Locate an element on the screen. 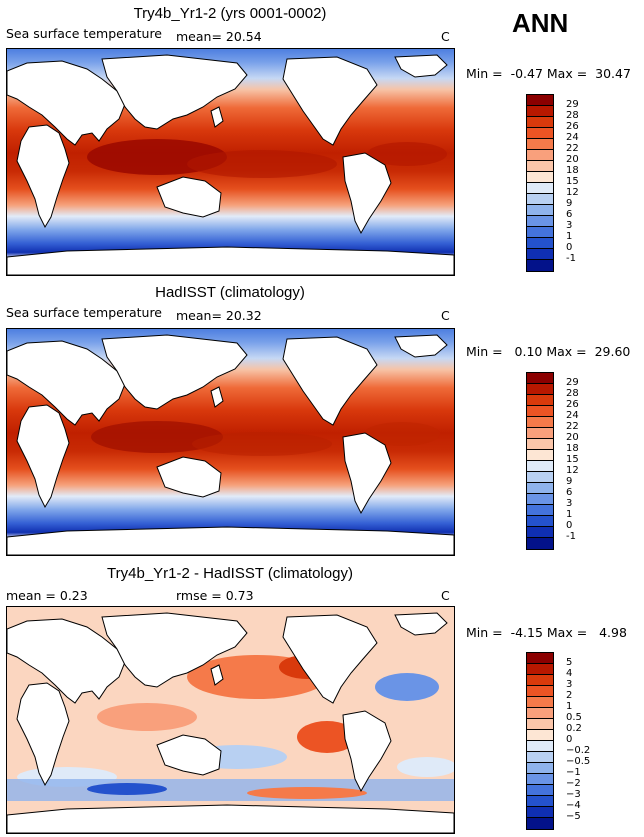 The image size is (644, 837). panel2-australia is located at coordinates (189, 477).